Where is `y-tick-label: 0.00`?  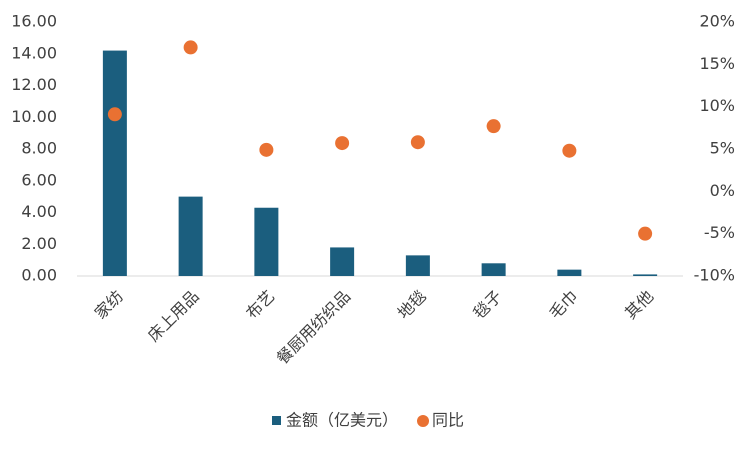 y-tick-label: 0.00 is located at coordinates (39, 275).